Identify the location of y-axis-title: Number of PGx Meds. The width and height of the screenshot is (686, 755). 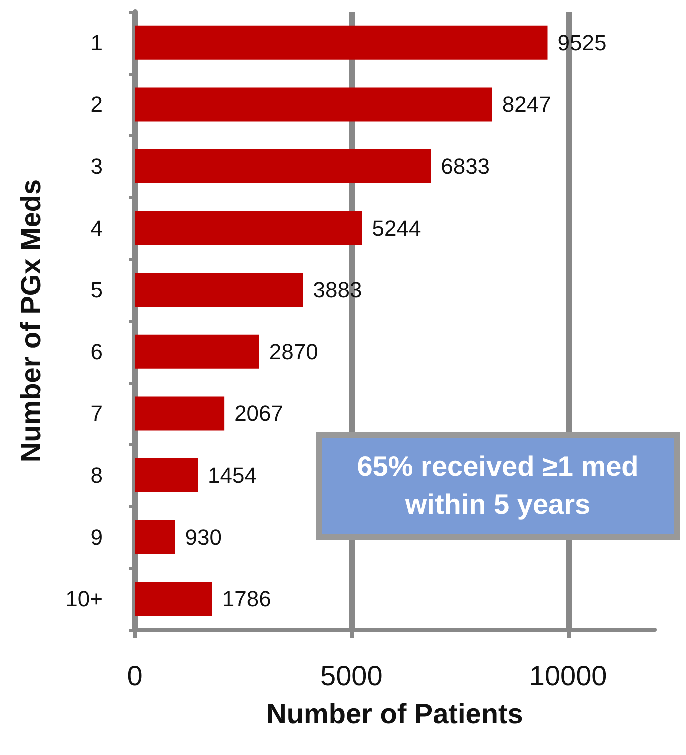
(31, 321).